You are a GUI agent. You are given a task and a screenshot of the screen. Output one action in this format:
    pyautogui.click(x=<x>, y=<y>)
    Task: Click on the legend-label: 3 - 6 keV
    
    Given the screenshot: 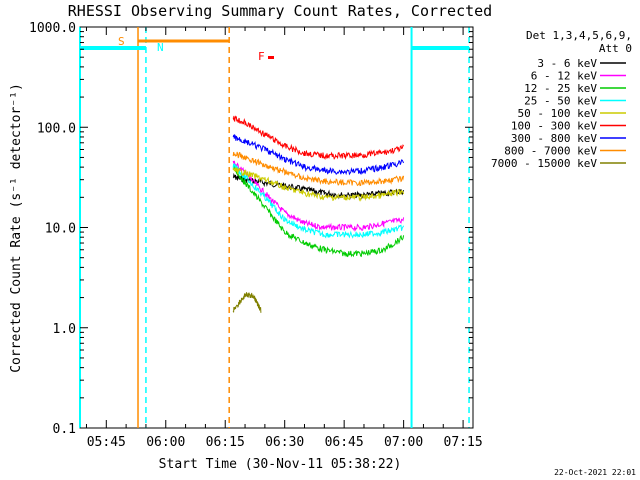 What is the action you would take?
    pyautogui.click(x=567, y=63)
    